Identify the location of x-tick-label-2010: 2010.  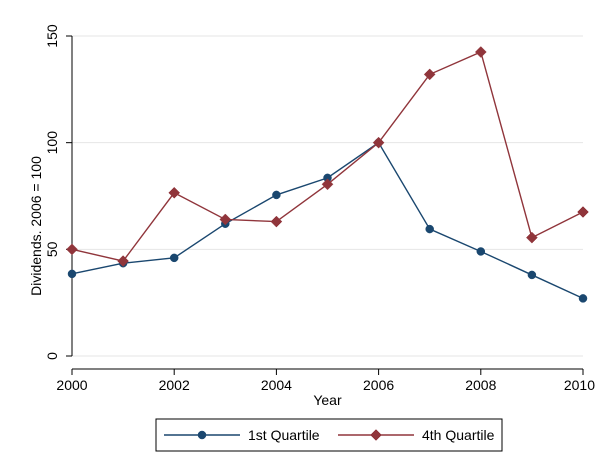
(579, 385).